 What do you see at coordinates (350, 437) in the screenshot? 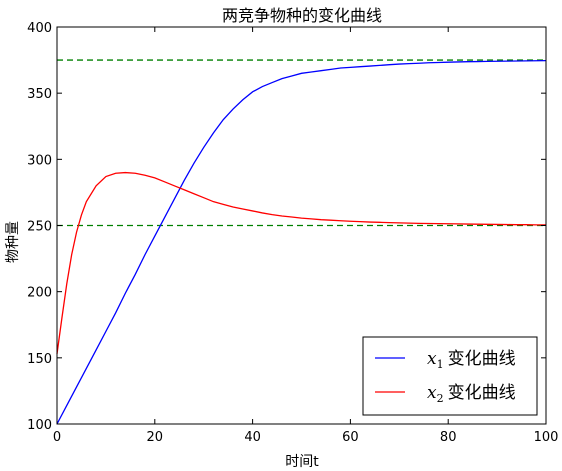
I see `x-tick-label-60: 60` at bounding box center [350, 437].